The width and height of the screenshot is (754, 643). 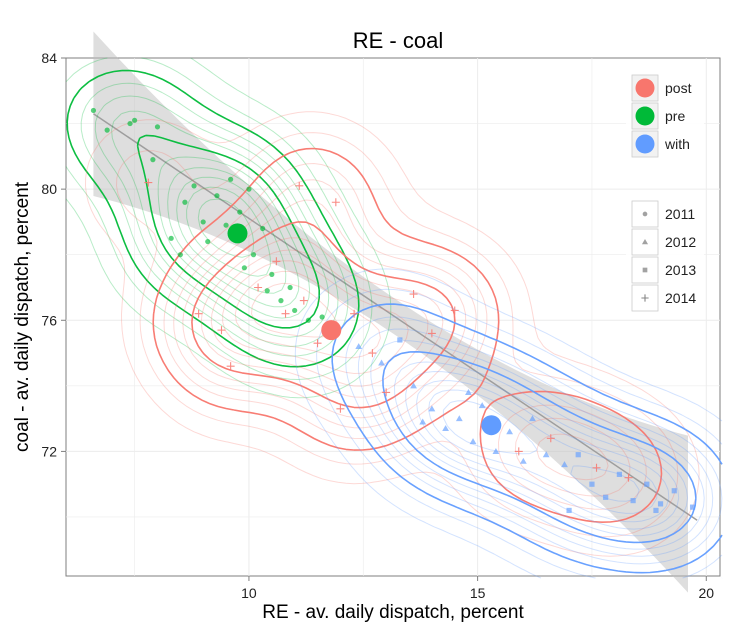 What do you see at coordinates (478, 593) in the screenshot?
I see `x-tick-label: 15` at bounding box center [478, 593].